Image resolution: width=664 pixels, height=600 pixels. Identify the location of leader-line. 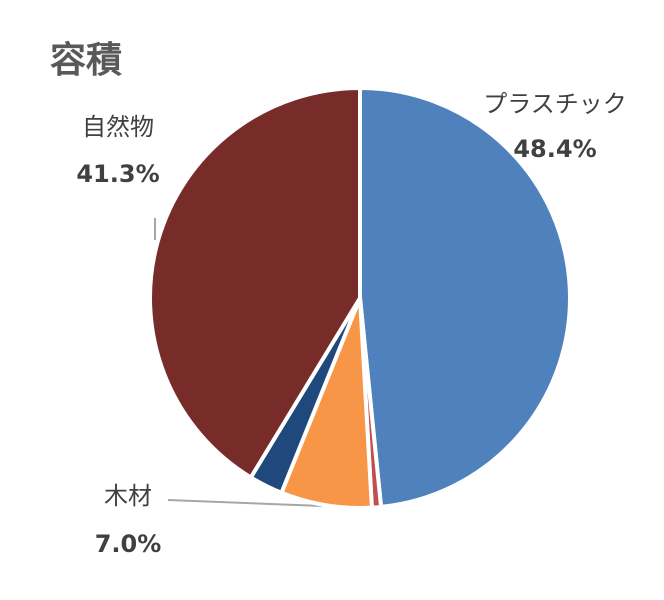
(245, 503).